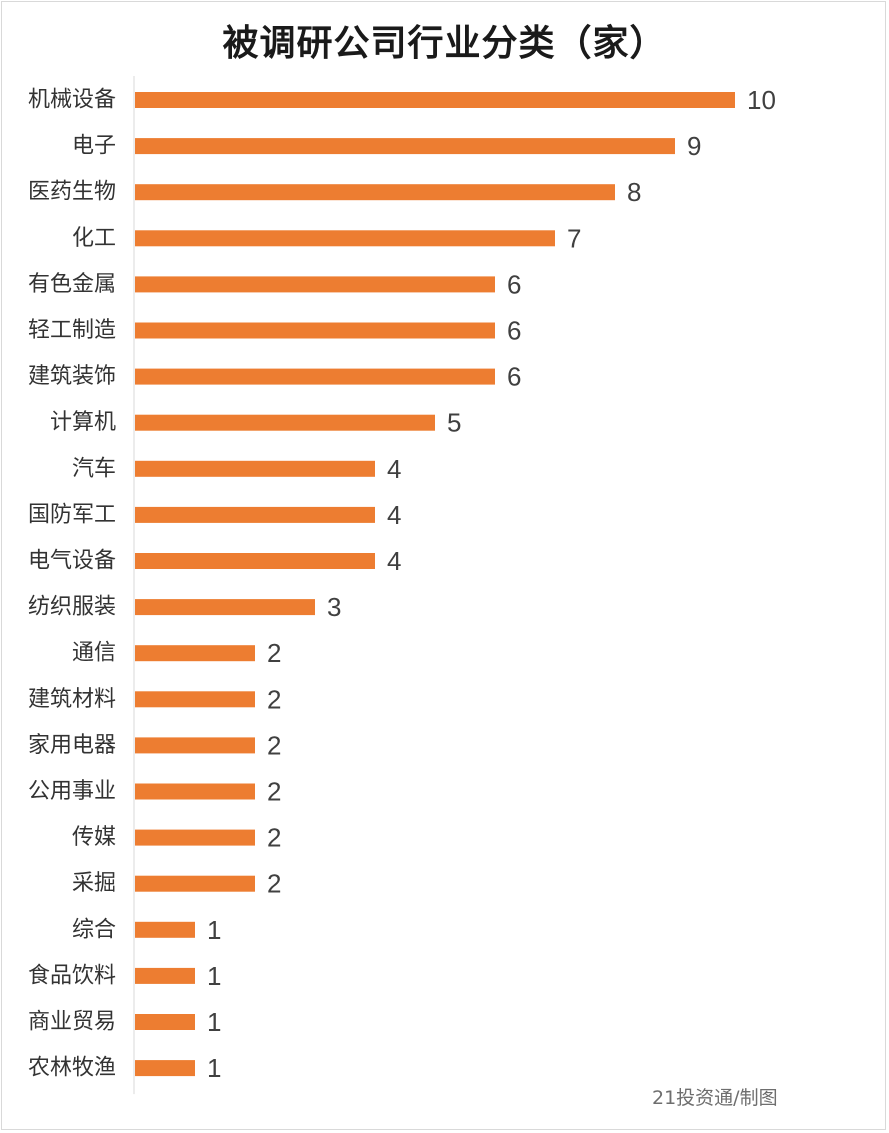 This screenshot has height=1133, width=889. What do you see at coordinates (72, 745) in the screenshot?
I see `category-label: 家用电器` at bounding box center [72, 745].